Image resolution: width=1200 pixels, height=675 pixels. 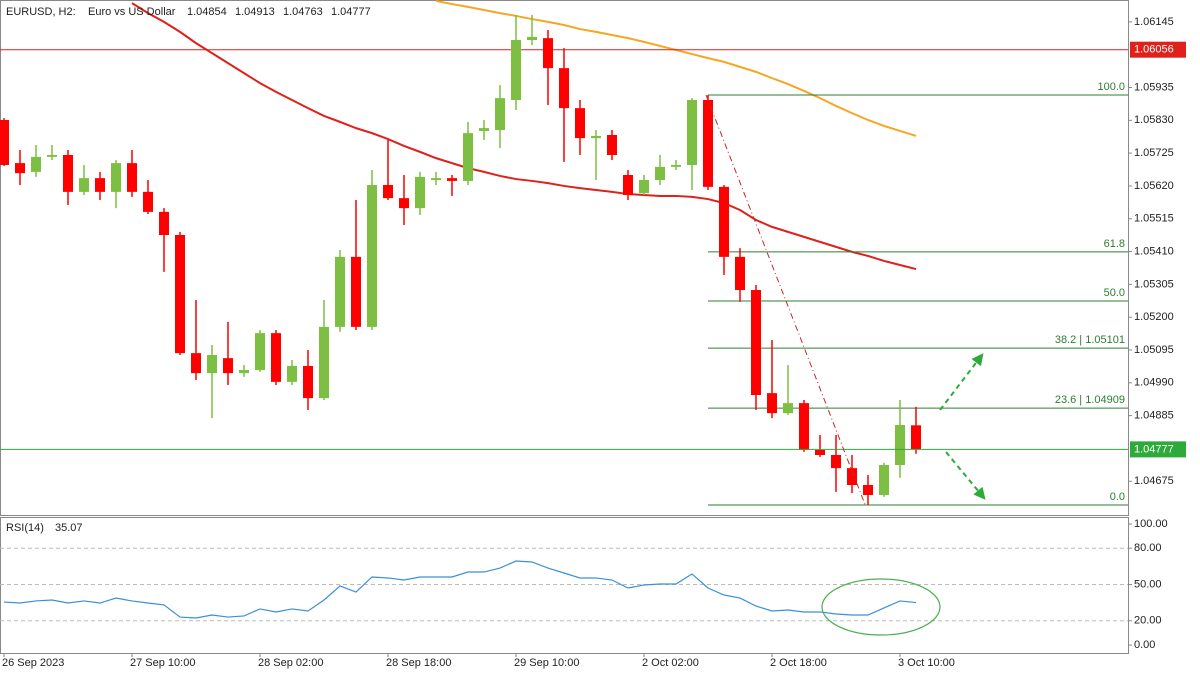 I want to click on last-low: 1.04763, so click(x=303, y=12).